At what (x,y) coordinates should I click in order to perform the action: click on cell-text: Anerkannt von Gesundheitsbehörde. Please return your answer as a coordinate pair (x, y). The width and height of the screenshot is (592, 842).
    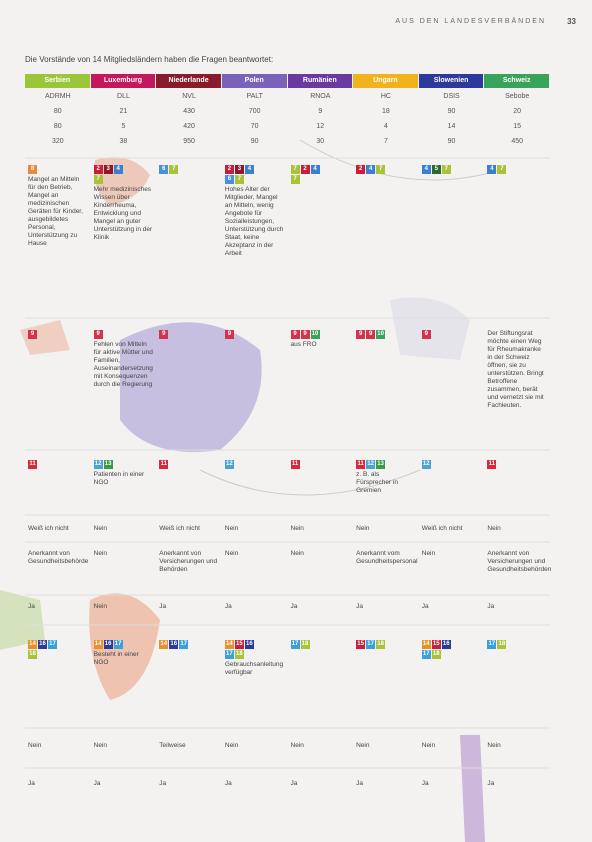
    Looking at the image, I should click on (58, 557).